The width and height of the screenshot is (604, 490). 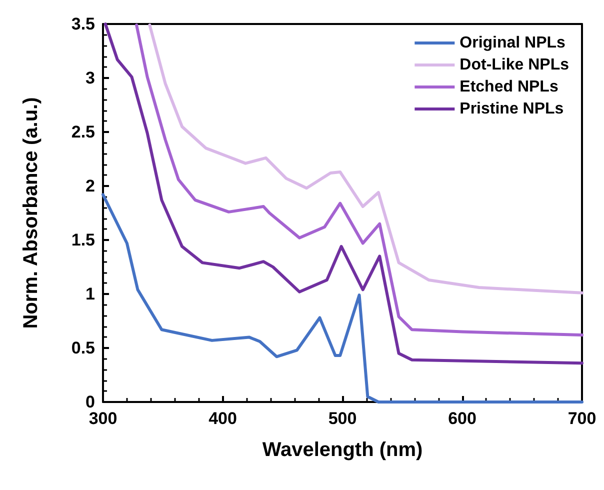 I want to click on x-axis-title: Wavelength (nm), so click(x=342, y=450).